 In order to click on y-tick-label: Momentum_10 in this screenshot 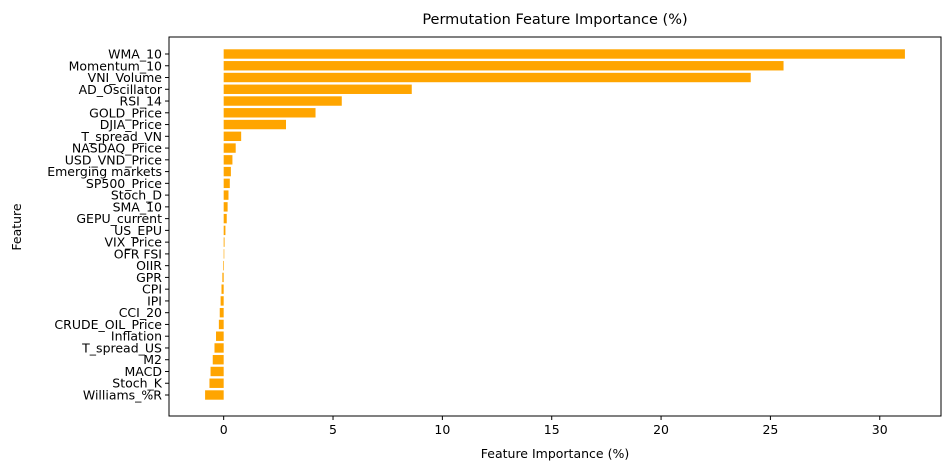, I will do `click(115, 65)`.